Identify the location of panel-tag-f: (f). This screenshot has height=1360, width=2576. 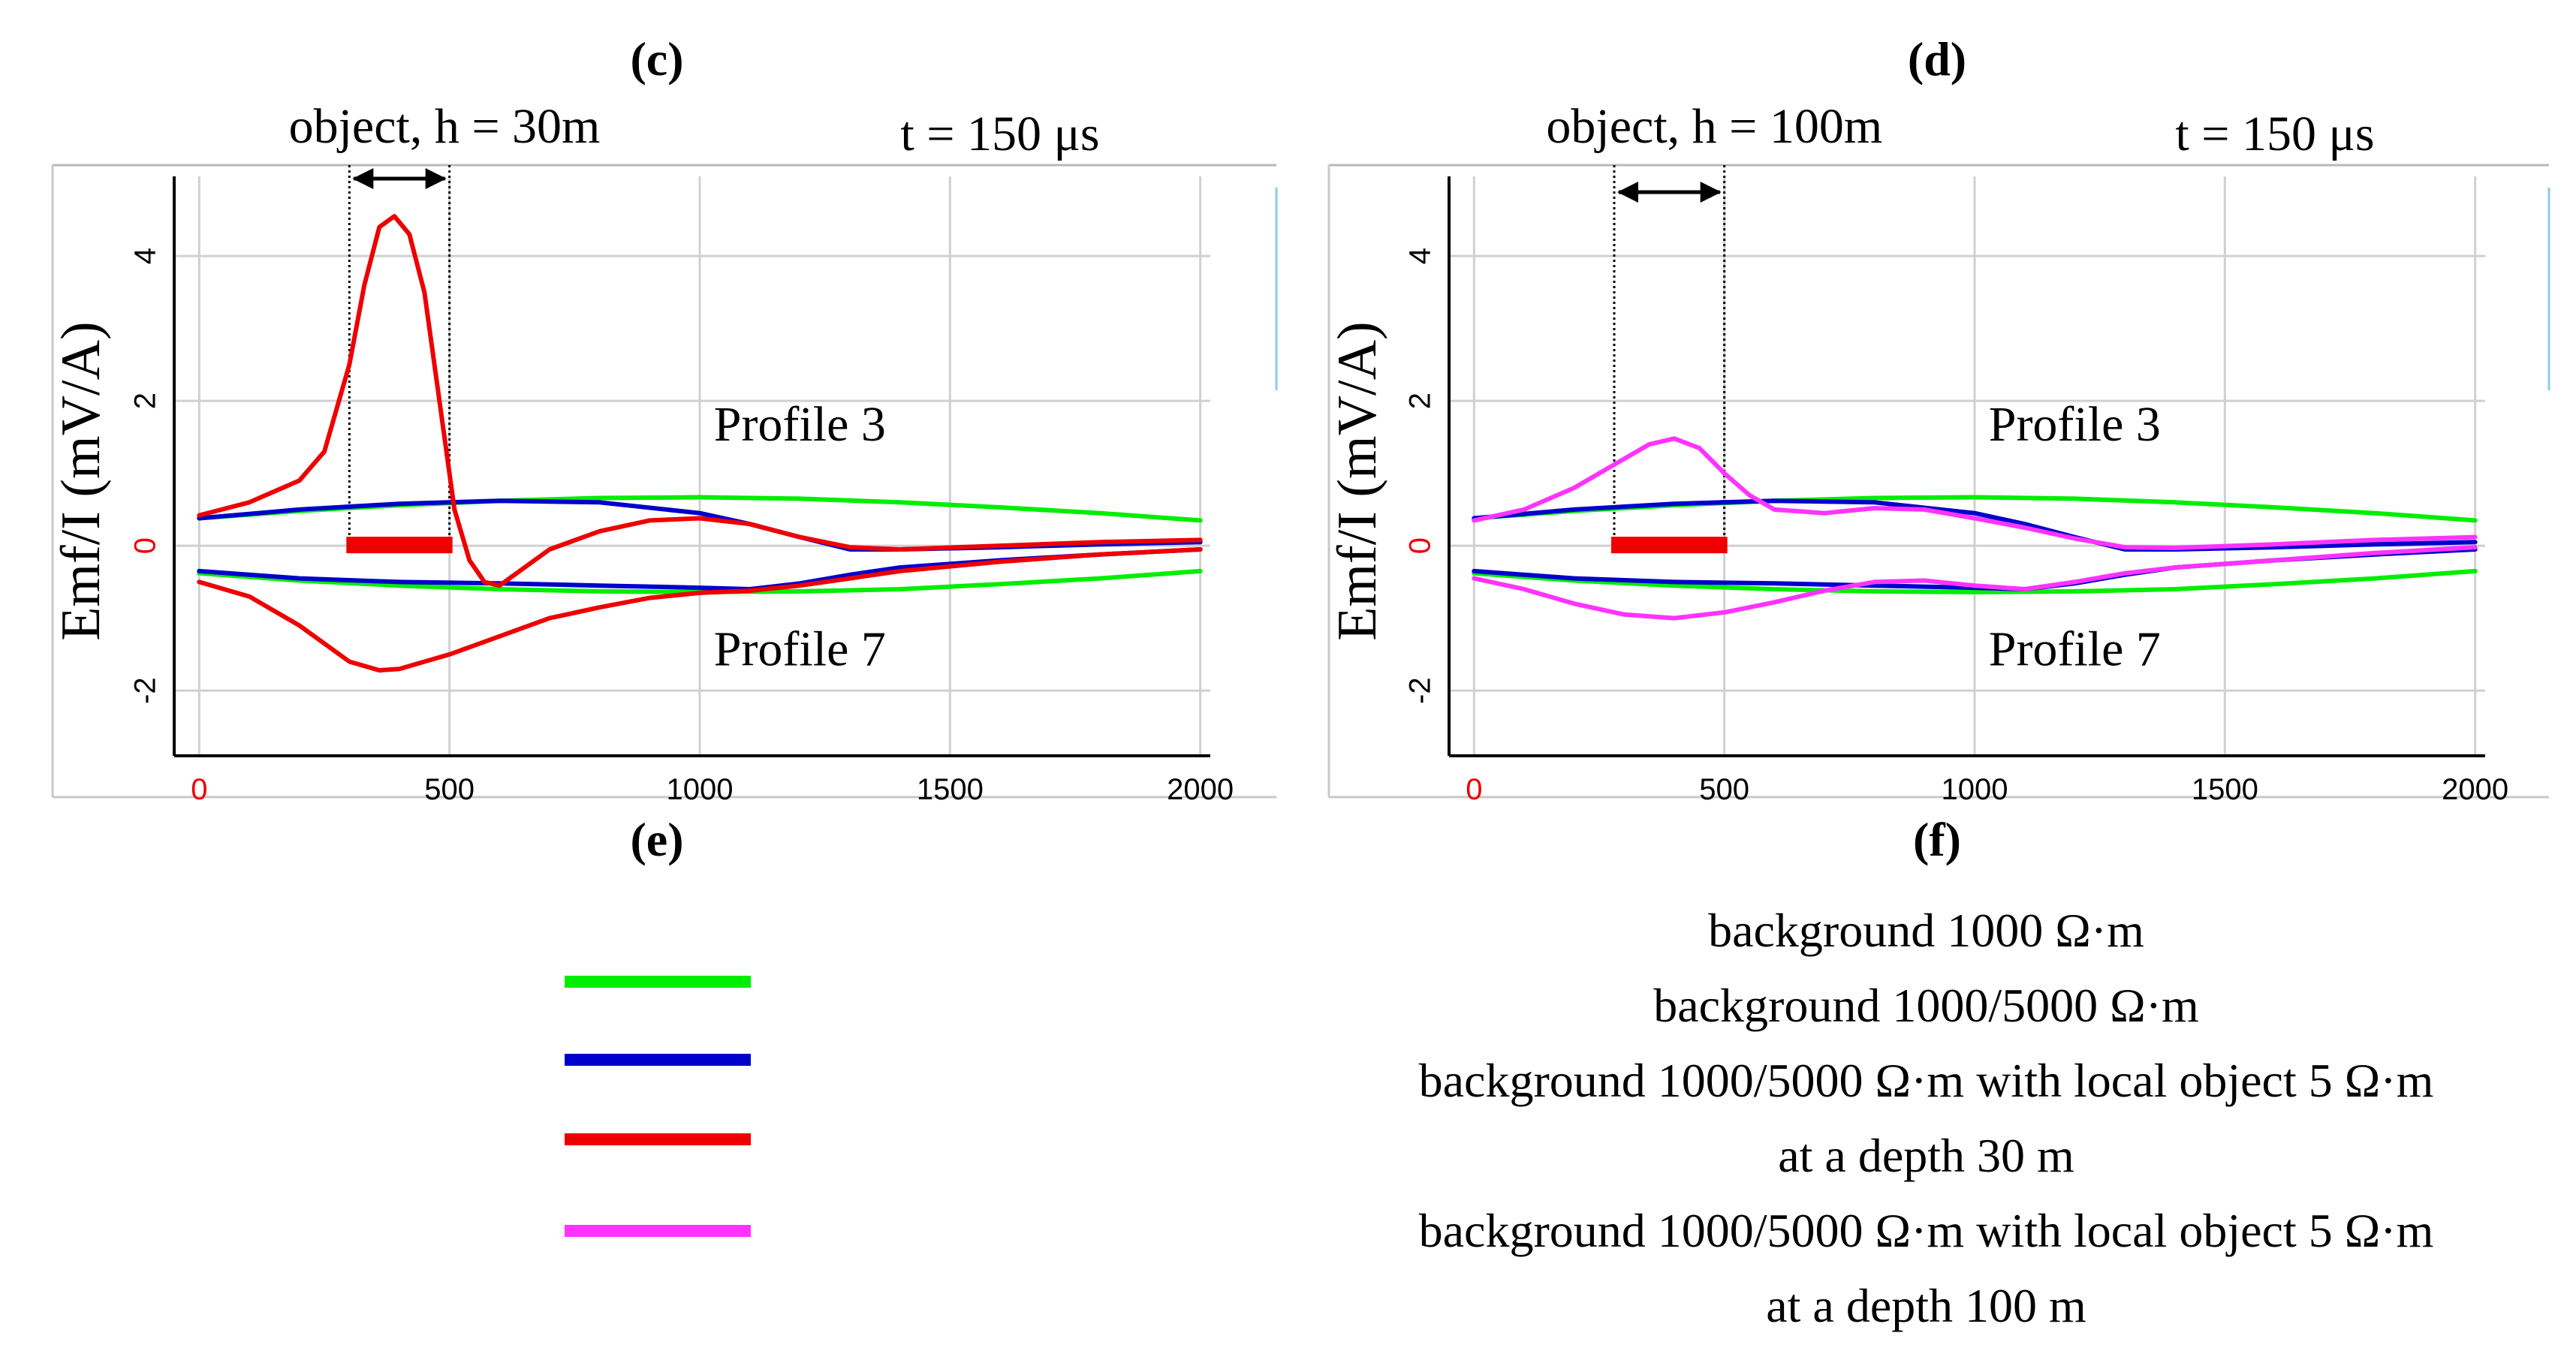
(1937, 839).